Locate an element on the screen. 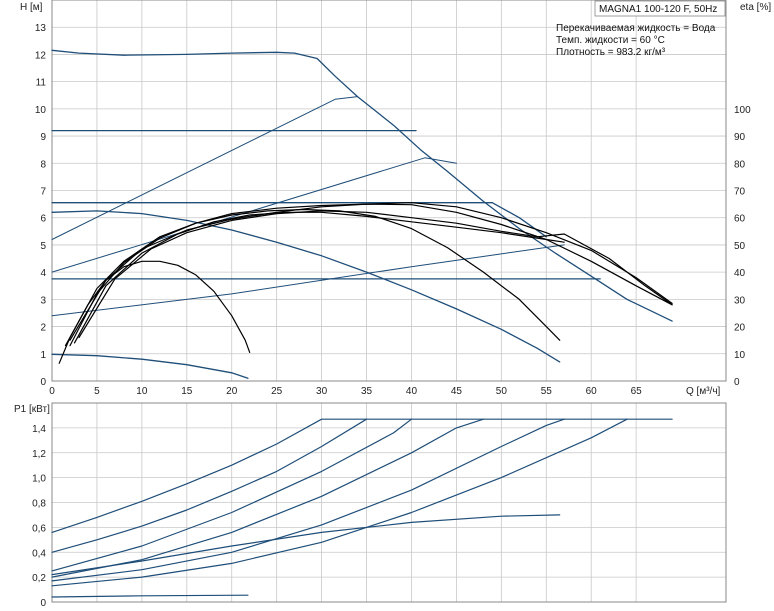 This screenshot has width=774, height=611. y2-tick-label: 10 is located at coordinates (740, 355).